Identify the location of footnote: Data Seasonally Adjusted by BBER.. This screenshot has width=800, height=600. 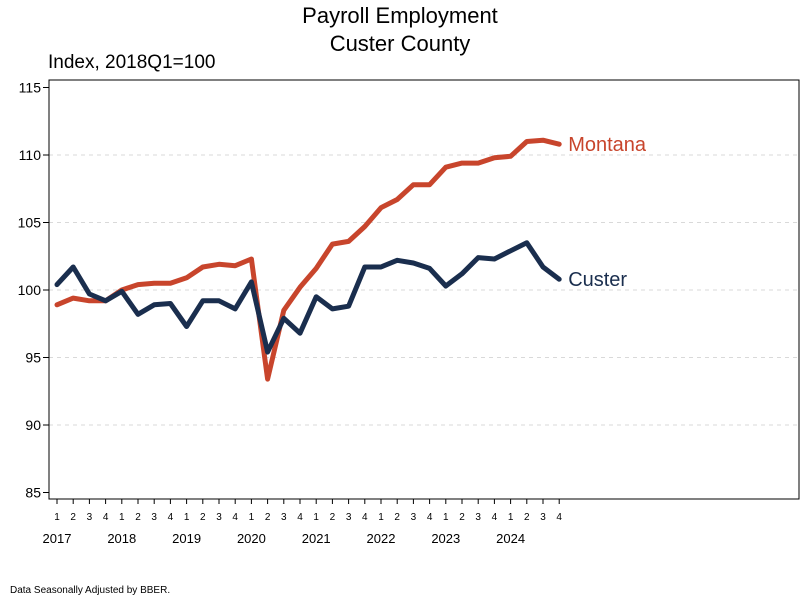
(90, 590).